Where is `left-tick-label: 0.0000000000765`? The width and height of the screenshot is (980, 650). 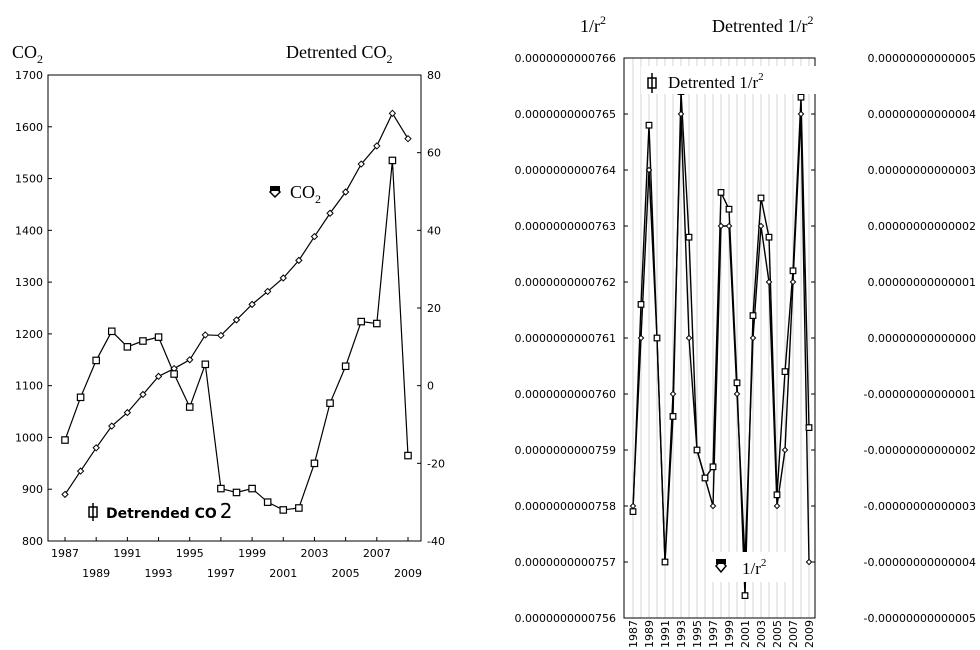
left-tick-label: 0.0000000000765 is located at coordinates (565, 114).